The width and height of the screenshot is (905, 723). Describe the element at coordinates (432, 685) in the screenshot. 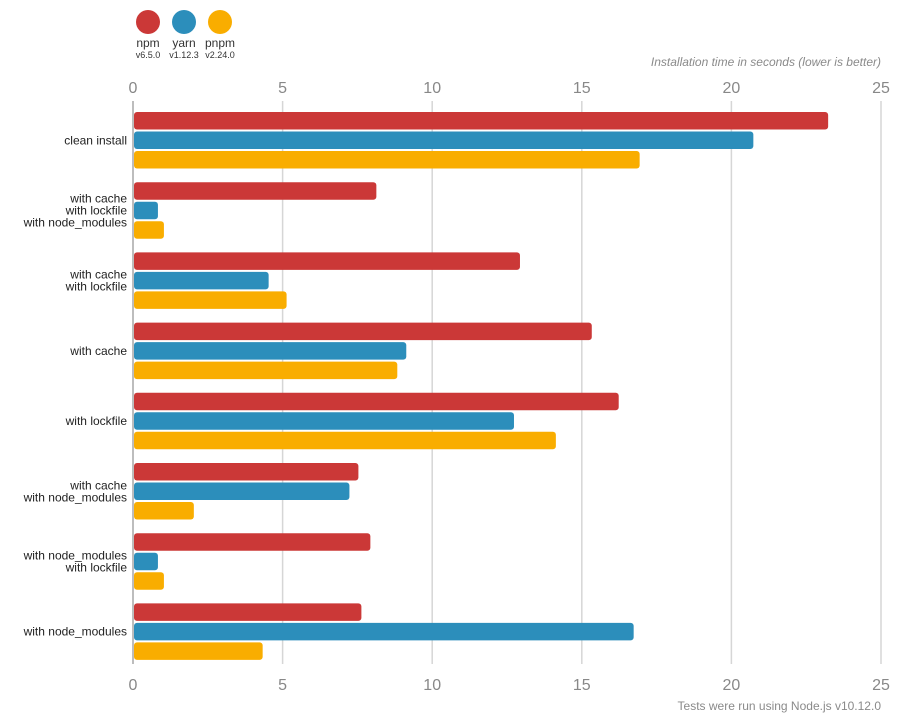

I see `x-tick-bottom-10: 10` at that location.